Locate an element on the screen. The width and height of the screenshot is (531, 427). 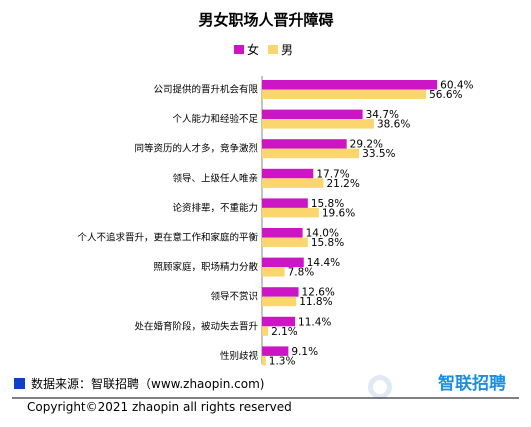
category-label: 个人能力和经验不足 is located at coordinates (215, 119).